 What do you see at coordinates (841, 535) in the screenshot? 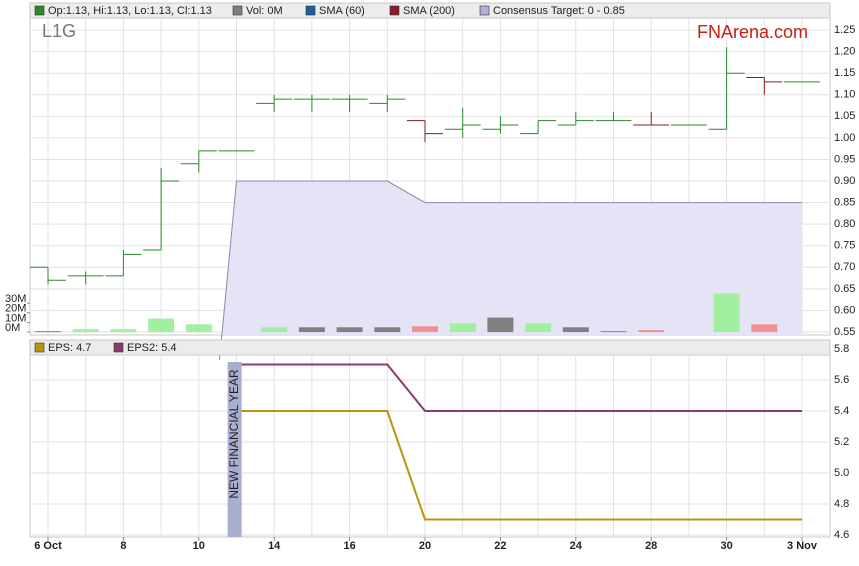
I see `y-tick-label: 4.6` at bounding box center [841, 535].